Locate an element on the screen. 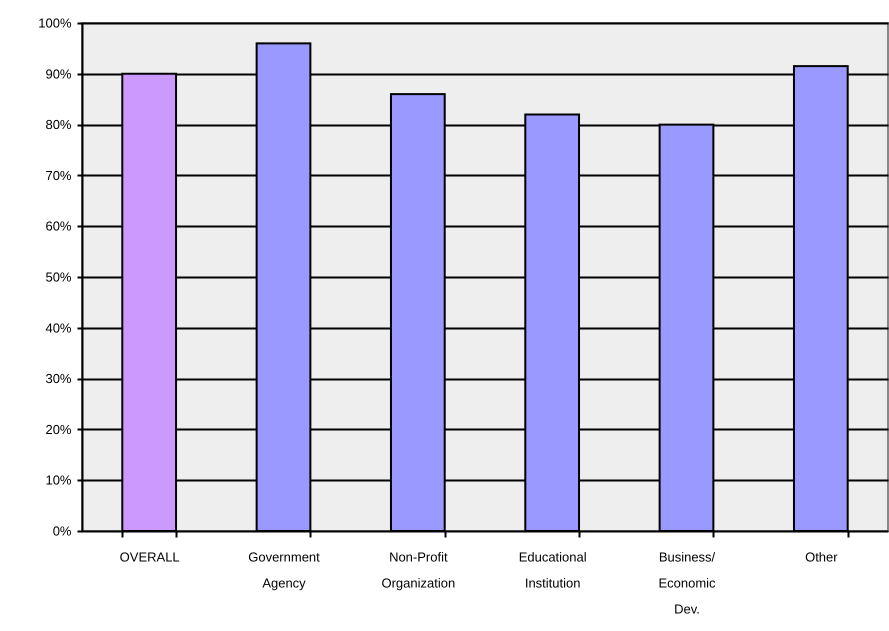 This screenshot has height=631, width=889. x-tick-label: Non-Profit Organization is located at coordinates (418, 570).